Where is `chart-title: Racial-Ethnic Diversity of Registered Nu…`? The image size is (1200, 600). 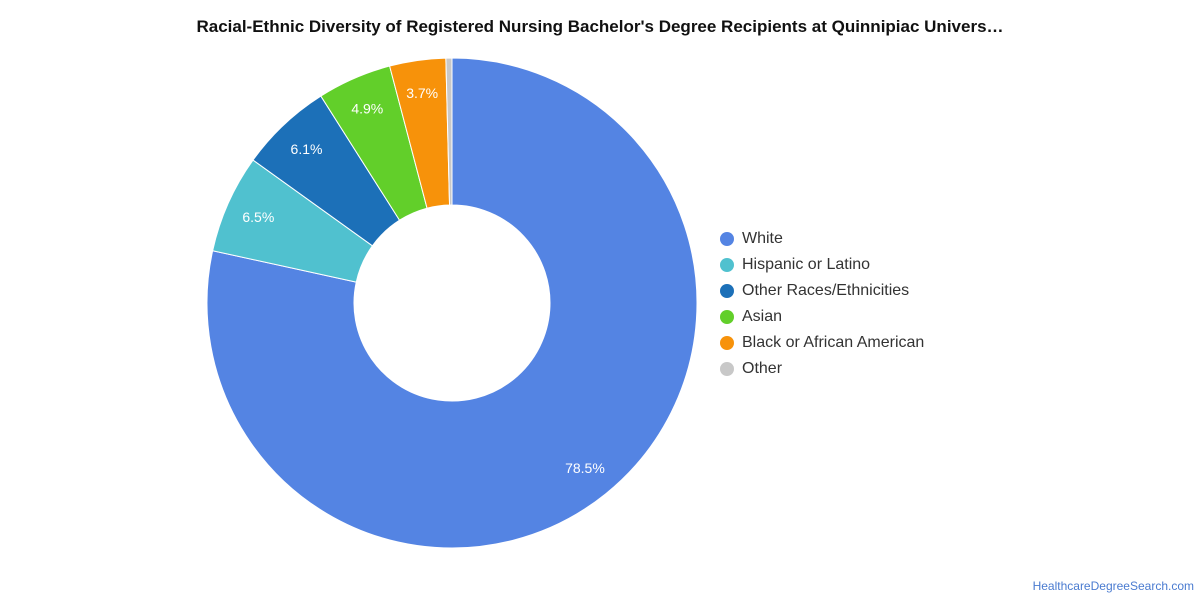 chart-title: Racial-Ethnic Diversity of Registered Nu… is located at coordinates (600, 26).